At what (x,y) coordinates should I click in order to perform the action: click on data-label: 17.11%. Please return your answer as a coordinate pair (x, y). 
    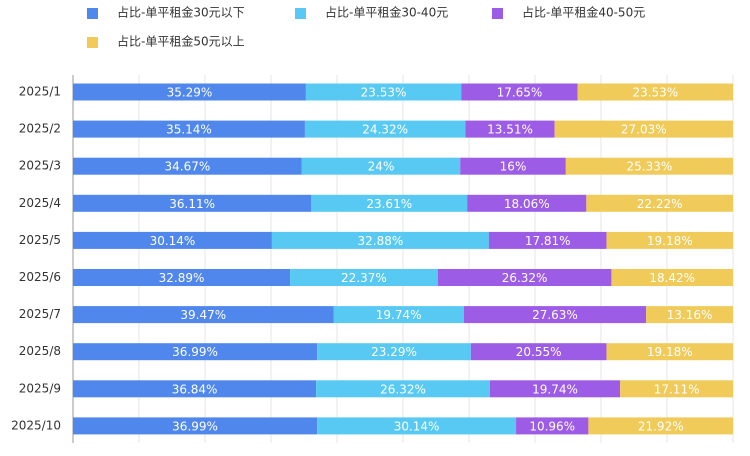
    Looking at the image, I should click on (677, 389).